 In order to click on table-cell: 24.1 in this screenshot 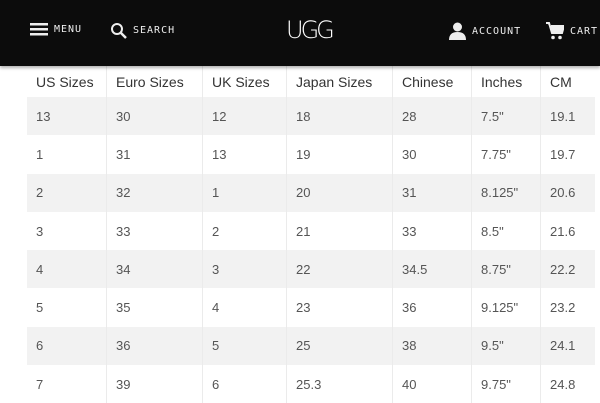, I will do `click(563, 346)`.